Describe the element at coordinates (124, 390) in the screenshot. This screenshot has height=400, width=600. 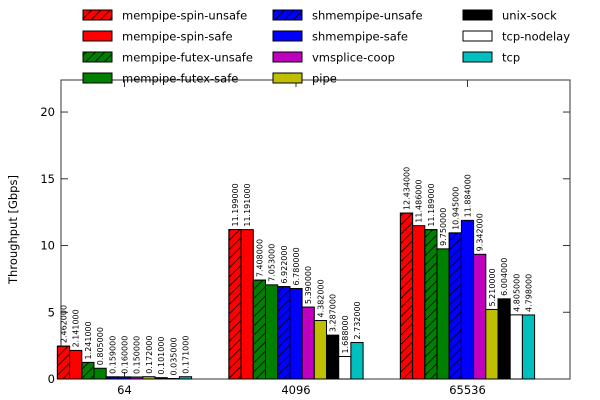
I see `x-tick-label: 64` at that location.